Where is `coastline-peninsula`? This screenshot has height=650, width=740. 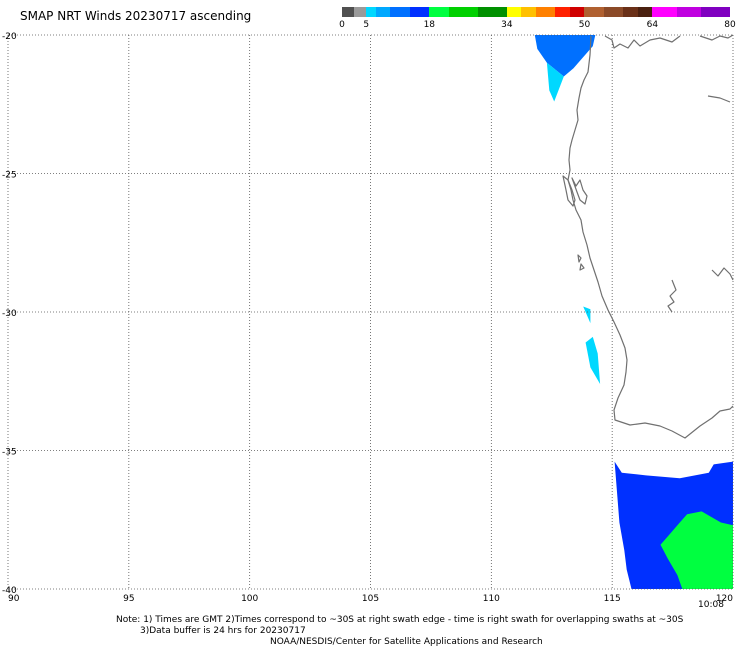 coastline-peninsula is located at coordinates (569, 191).